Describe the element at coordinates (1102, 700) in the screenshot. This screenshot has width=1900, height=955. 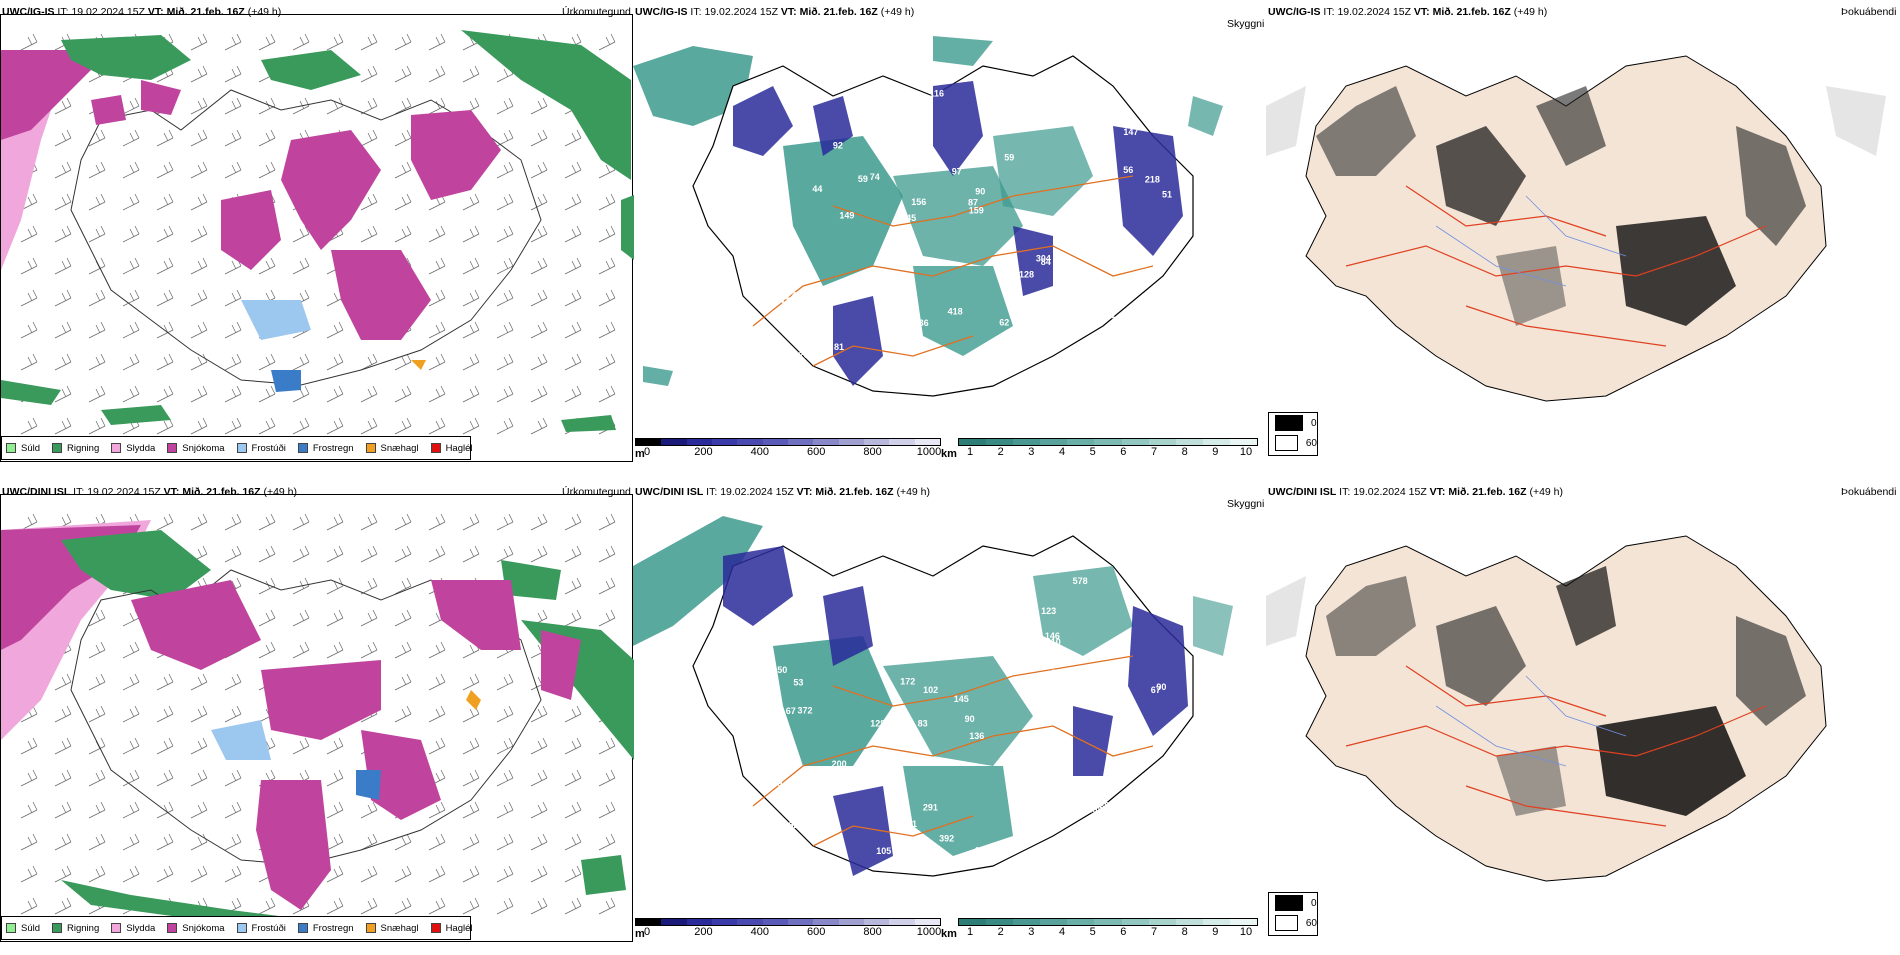
I see `peak-label: 248` at that location.